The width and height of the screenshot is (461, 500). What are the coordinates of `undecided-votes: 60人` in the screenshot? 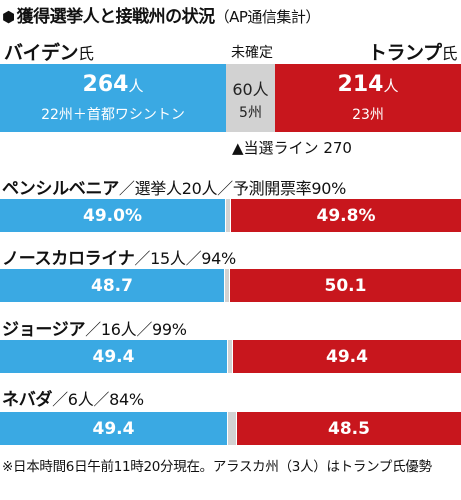 It's located at (250, 89).